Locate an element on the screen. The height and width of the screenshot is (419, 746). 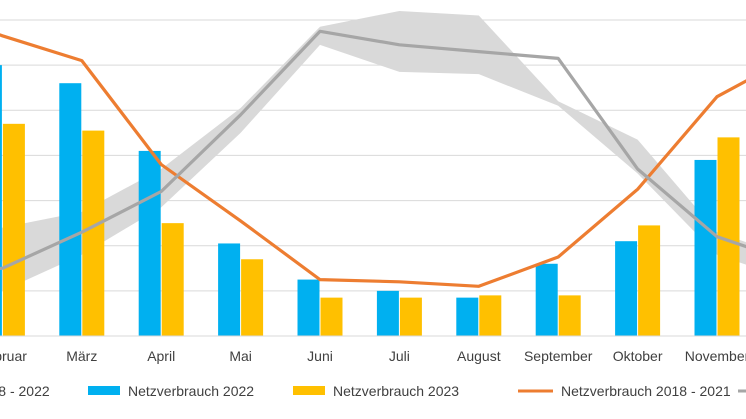
bar-netzverbrauch-2023-juni is located at coordinates (331, 316).